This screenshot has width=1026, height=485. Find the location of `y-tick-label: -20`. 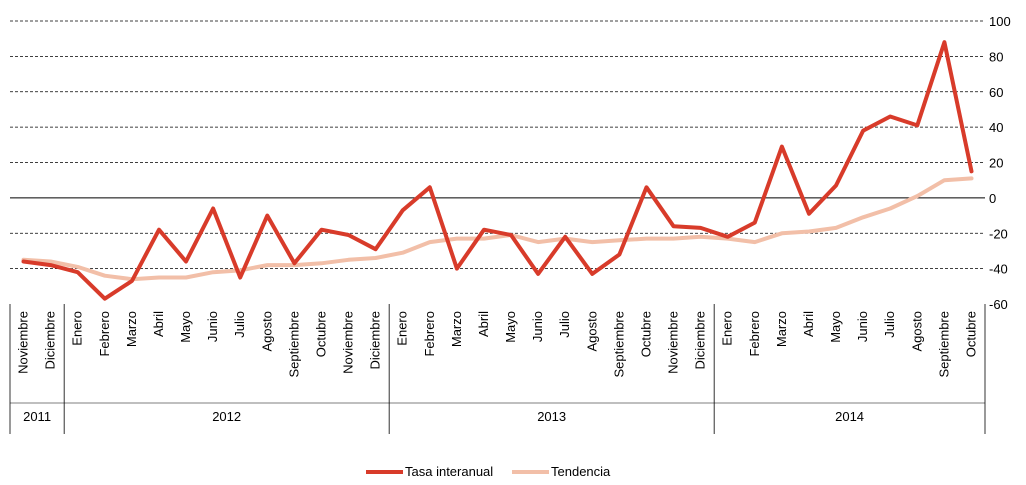

y-tick-label: -20 is located at coordinates (998, 233).